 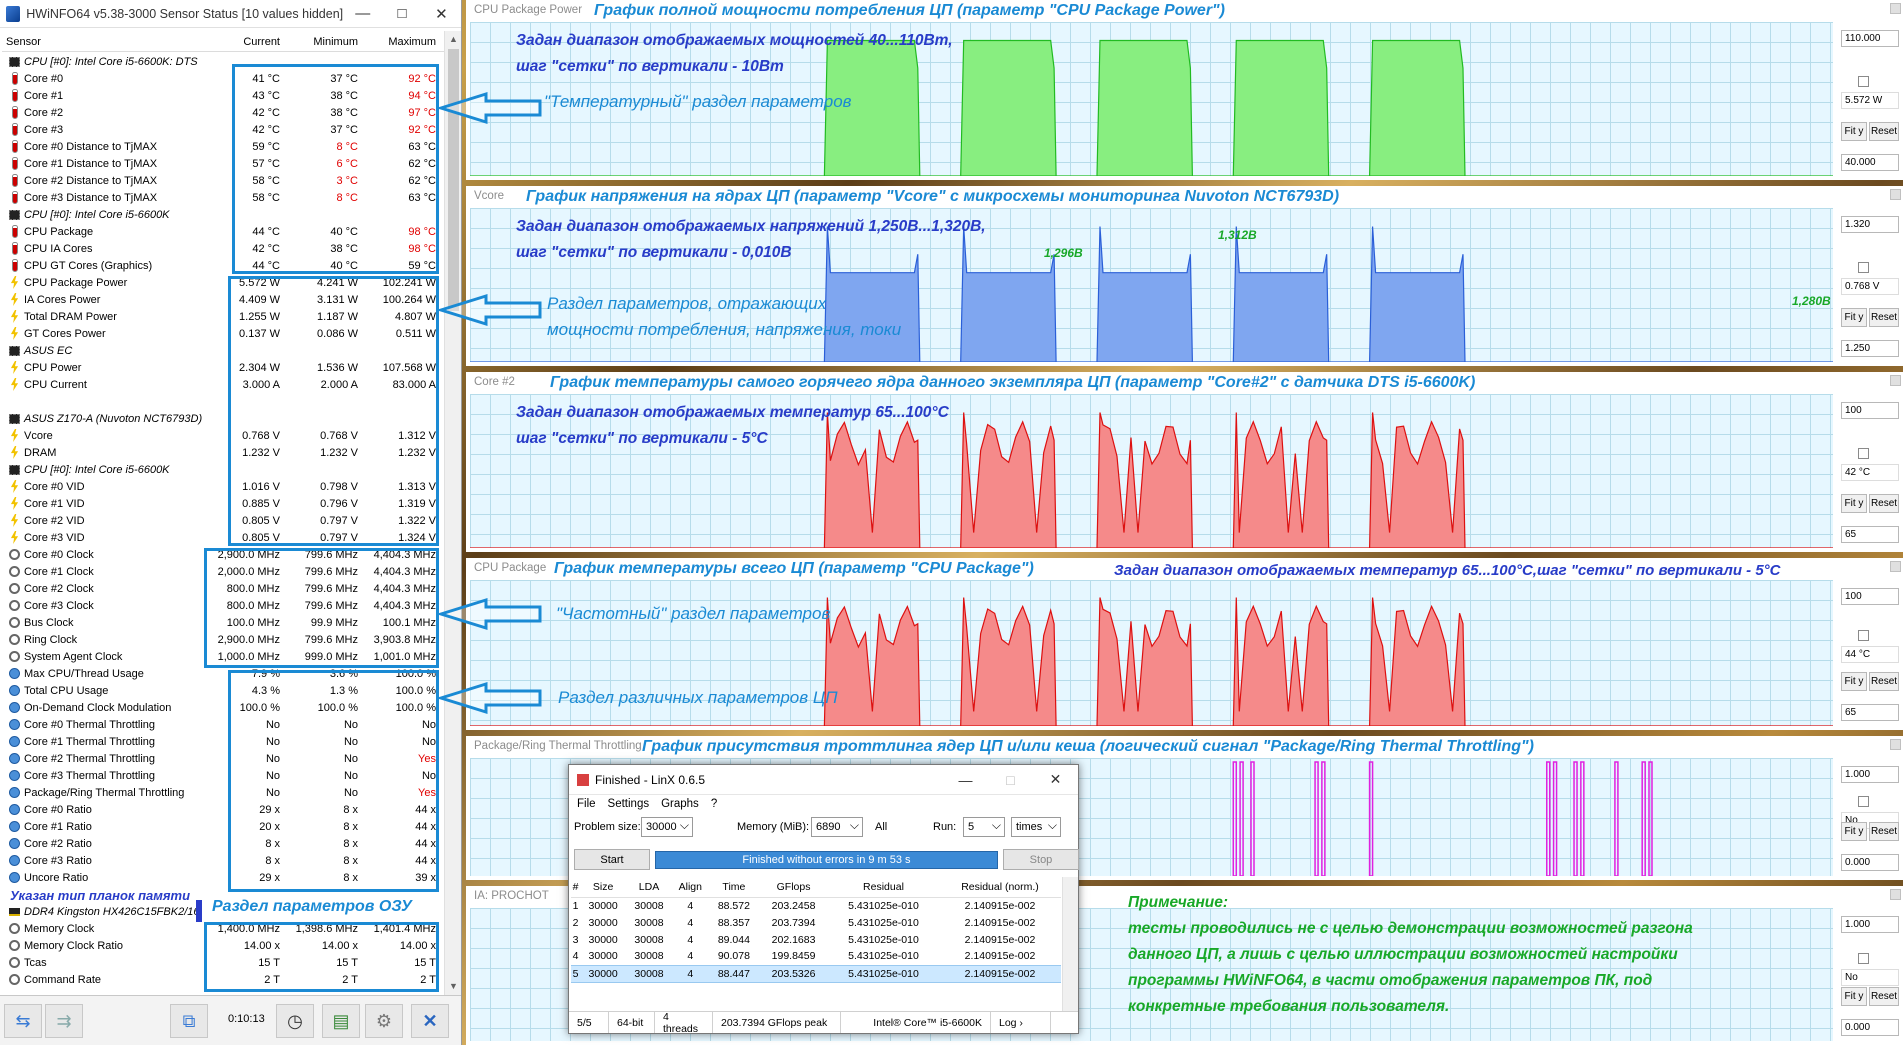 I want to click on sensor-row: Core #0 VID 1.016 V 0.798 V 1.313 V, so click(x=223, y=486).